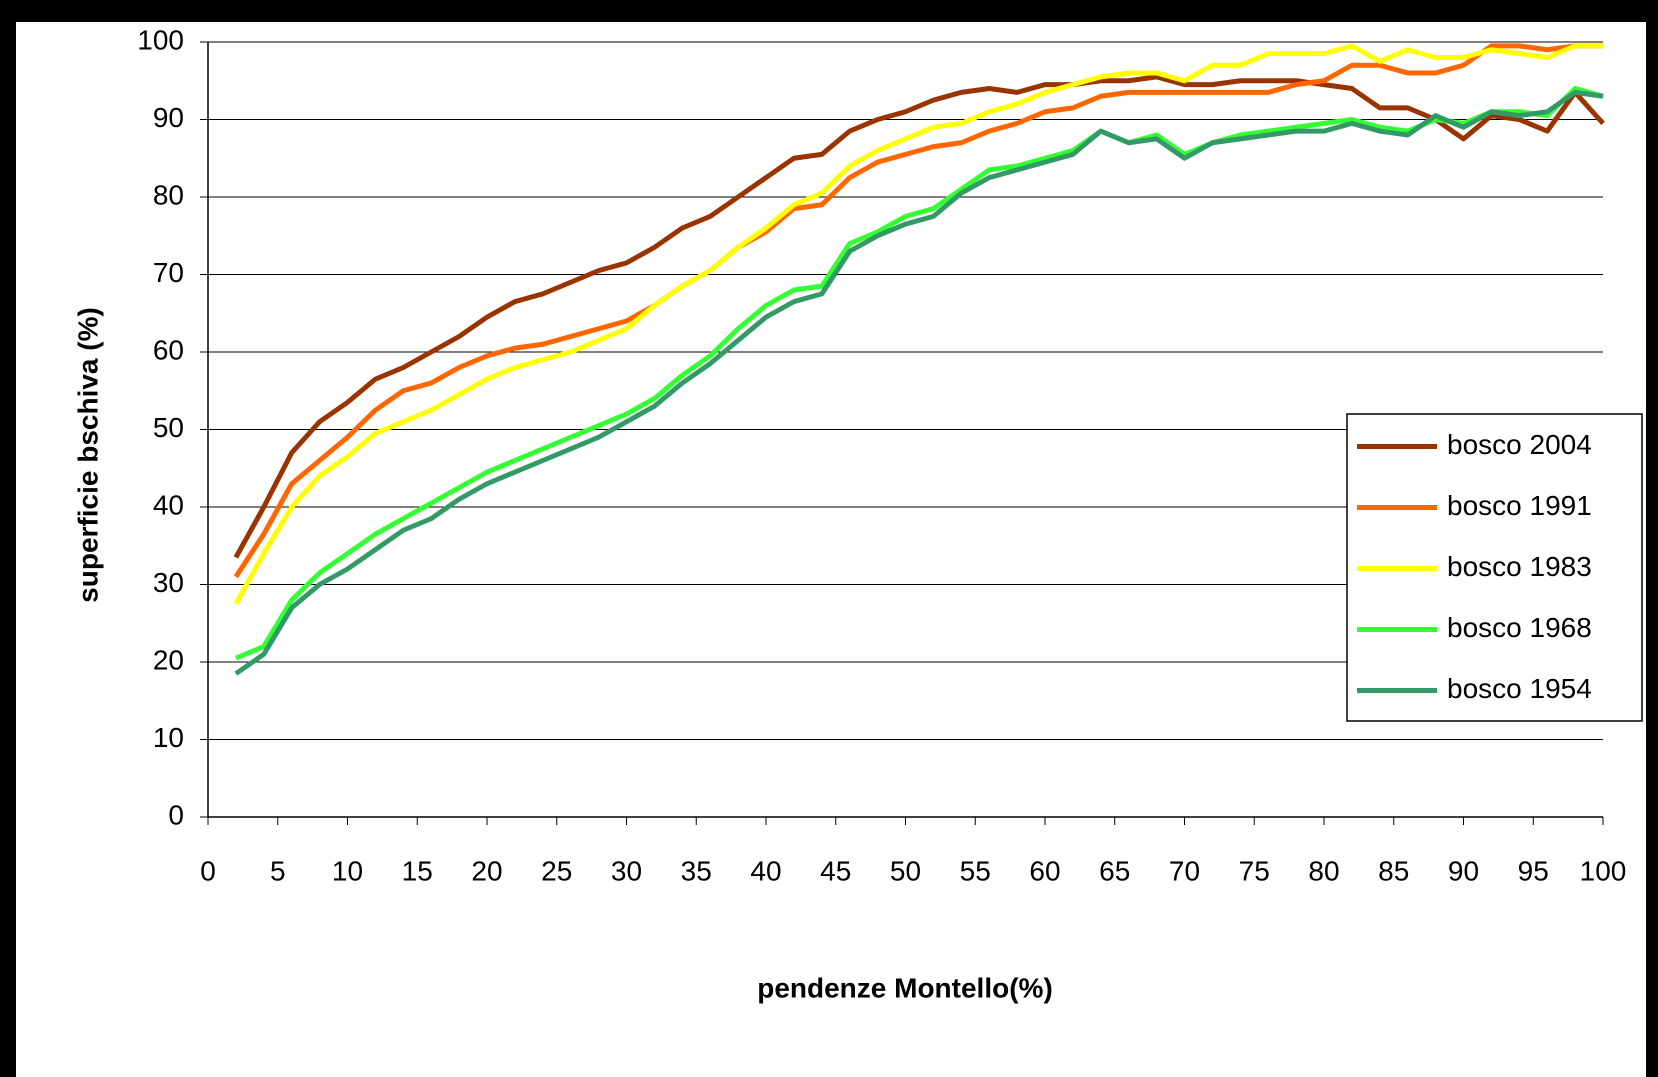  What do you see at coordinates (1519, 505) in the screenshot?
I see `legend-label: bosco 1991` at bounding box center [1519, 505].